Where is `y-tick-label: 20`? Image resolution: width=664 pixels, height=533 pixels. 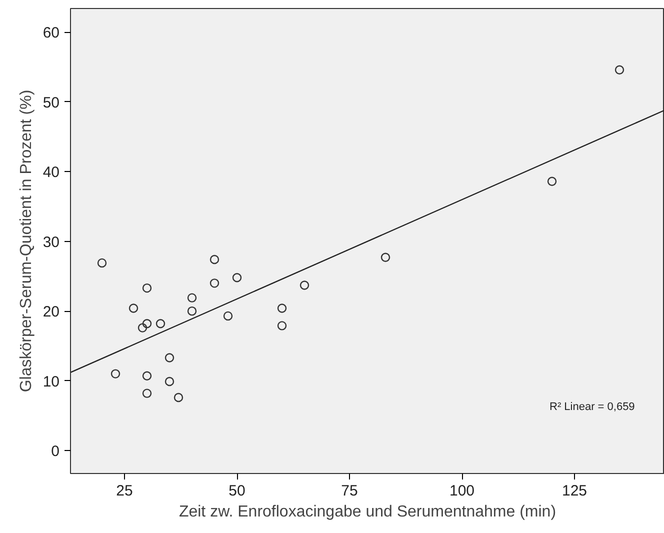
y-tick-label: 20 is located at coordinates (51, 312).